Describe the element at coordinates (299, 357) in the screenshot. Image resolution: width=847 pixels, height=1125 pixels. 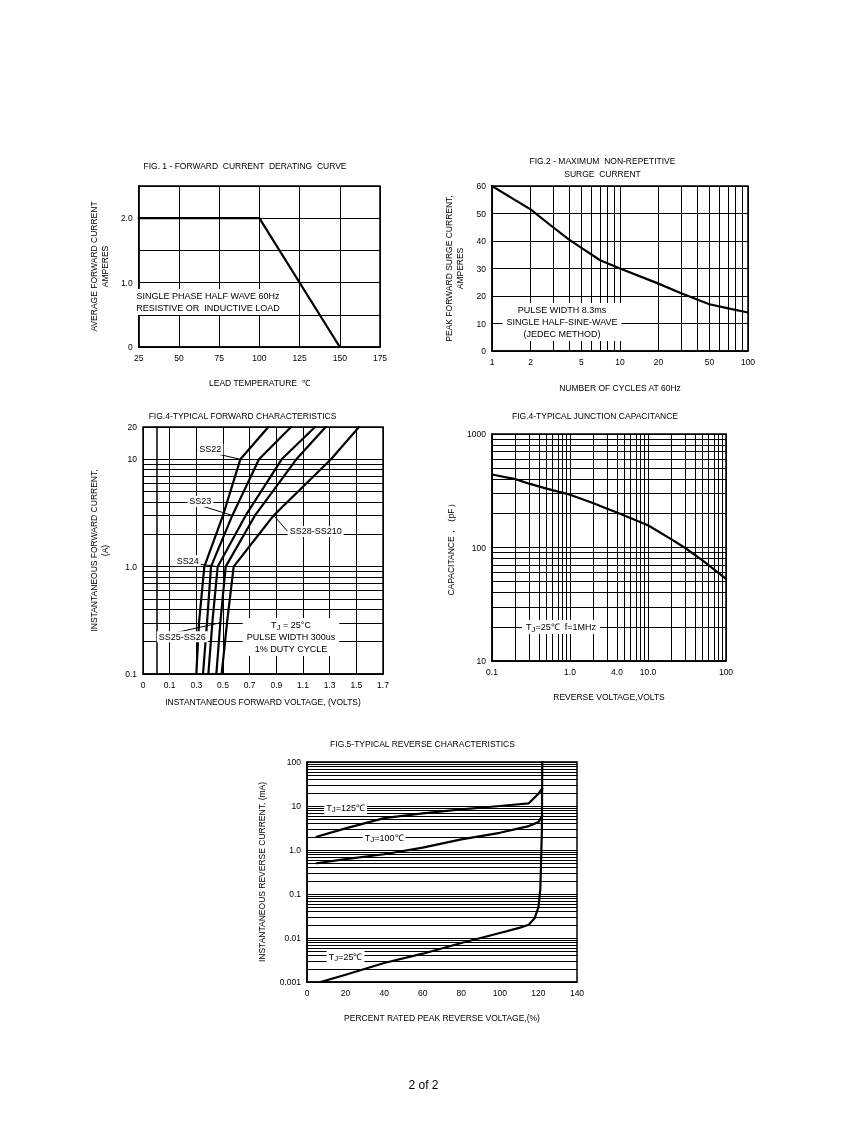
I see `x-tick-label: 125` at that location.